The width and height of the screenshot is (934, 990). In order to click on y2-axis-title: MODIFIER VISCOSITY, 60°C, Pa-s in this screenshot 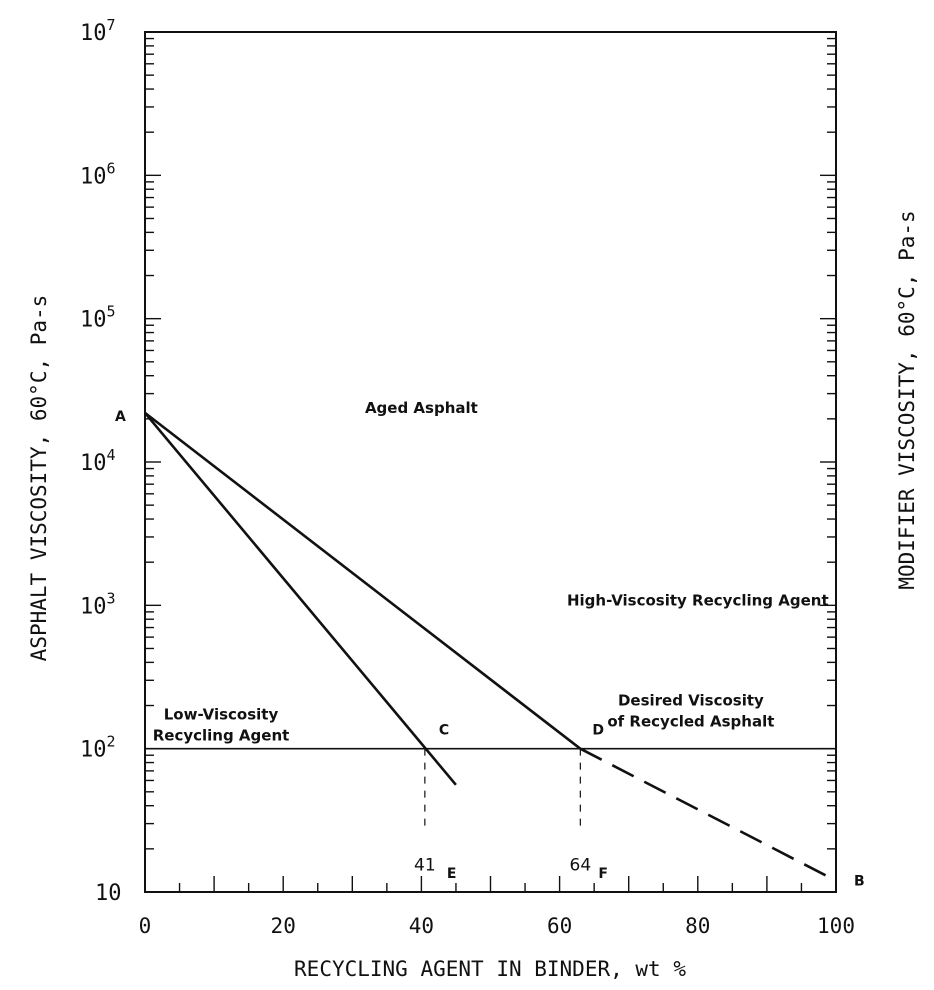, I will do `click(907, 399)`.